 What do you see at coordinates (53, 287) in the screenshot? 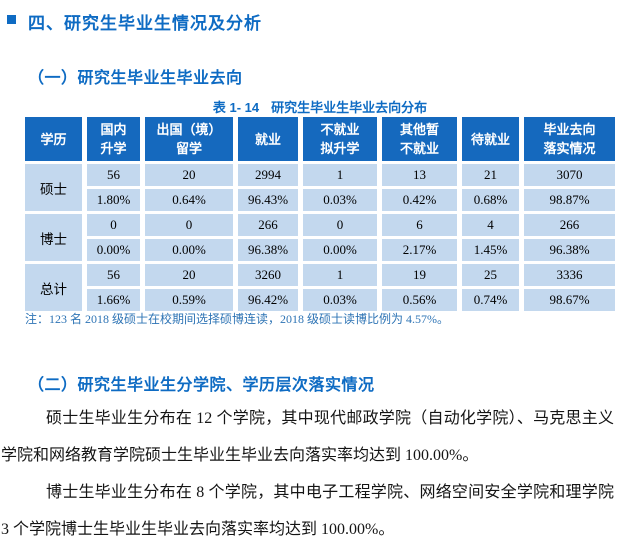
I see `row-label-degree: 总计` at bounding box center [53, 287].